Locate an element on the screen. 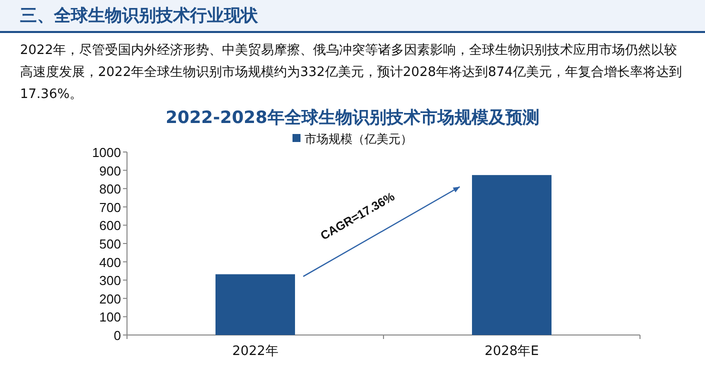 This screenshot has width=705, height=392. y-tick-label: 800 is located at coordinates (110, 189).